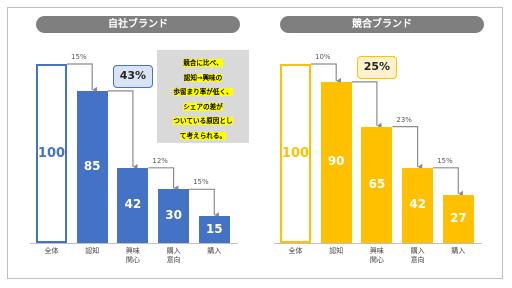 The height and width of the screenshot is (288, 512). I want to click on value-label: 27, so click(458, 217).